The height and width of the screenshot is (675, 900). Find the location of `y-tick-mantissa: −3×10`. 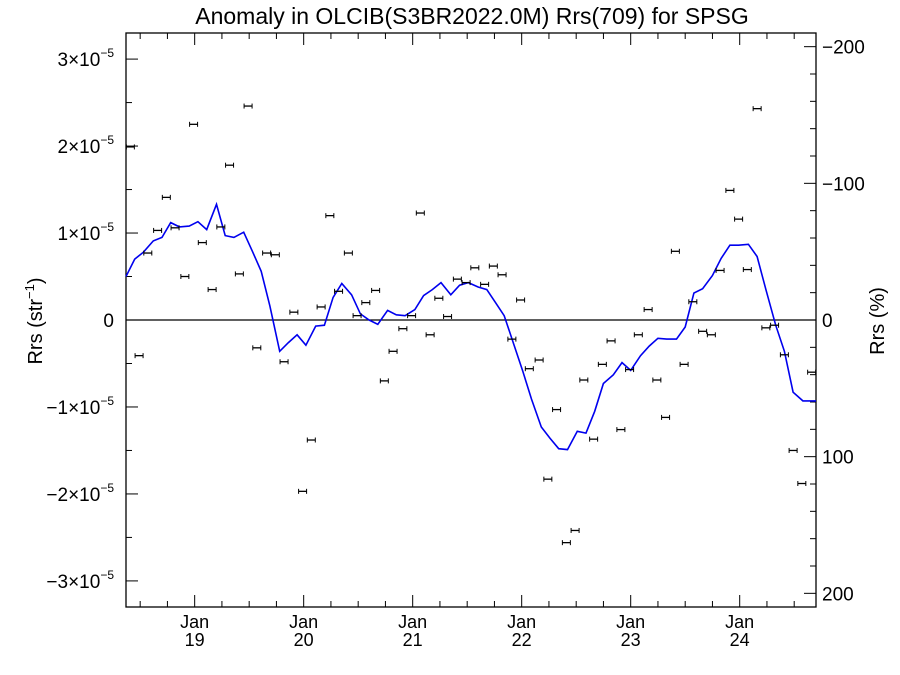

y-tick-mantissa: −3×10 is located at coordinates (73, 582).